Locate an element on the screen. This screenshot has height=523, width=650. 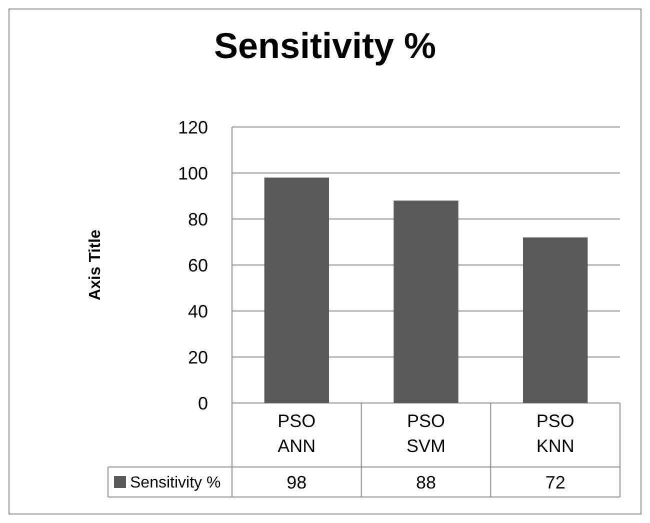
x-tick-label: PSO ANN is located at coordinates (297, 433).